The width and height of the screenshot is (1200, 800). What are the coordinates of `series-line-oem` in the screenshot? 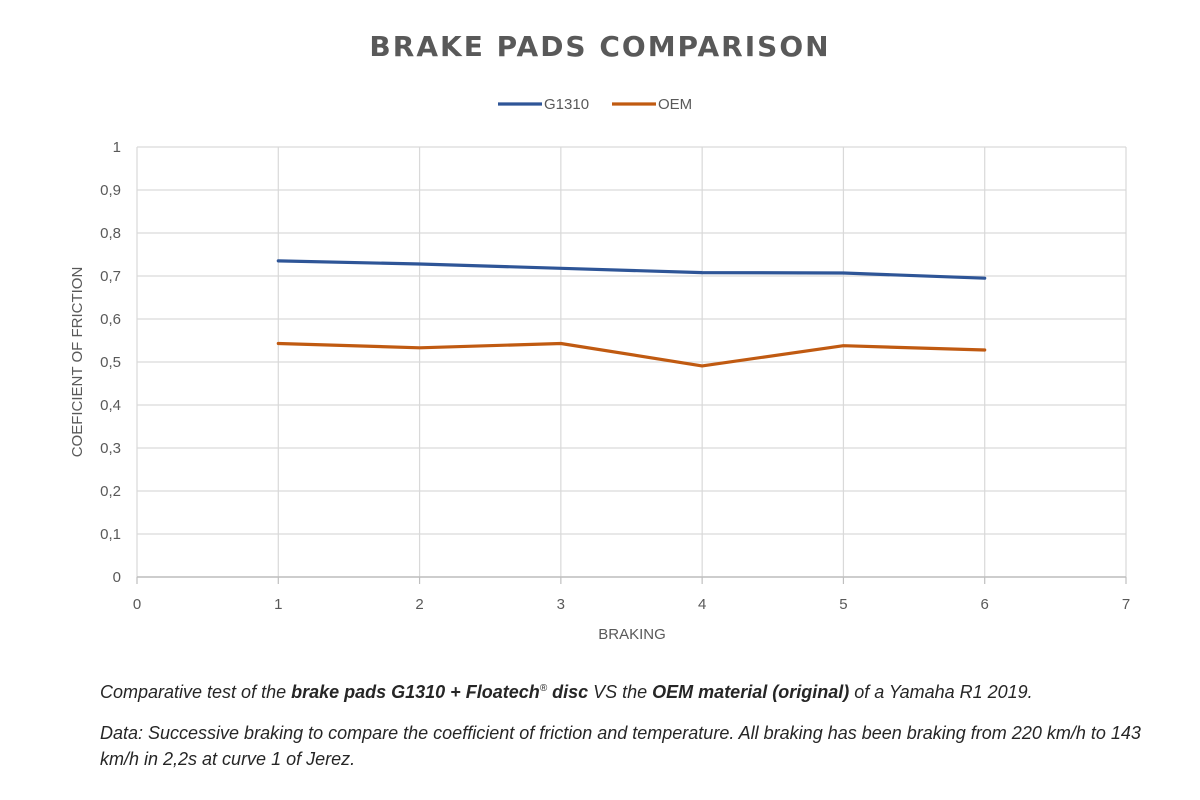 It's located at (631, 354).